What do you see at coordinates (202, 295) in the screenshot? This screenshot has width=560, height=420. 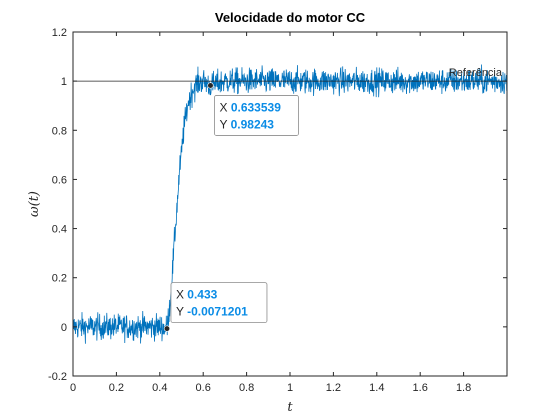 I see `datatip-x-value: 0.433` at bounding box center [202, 295].